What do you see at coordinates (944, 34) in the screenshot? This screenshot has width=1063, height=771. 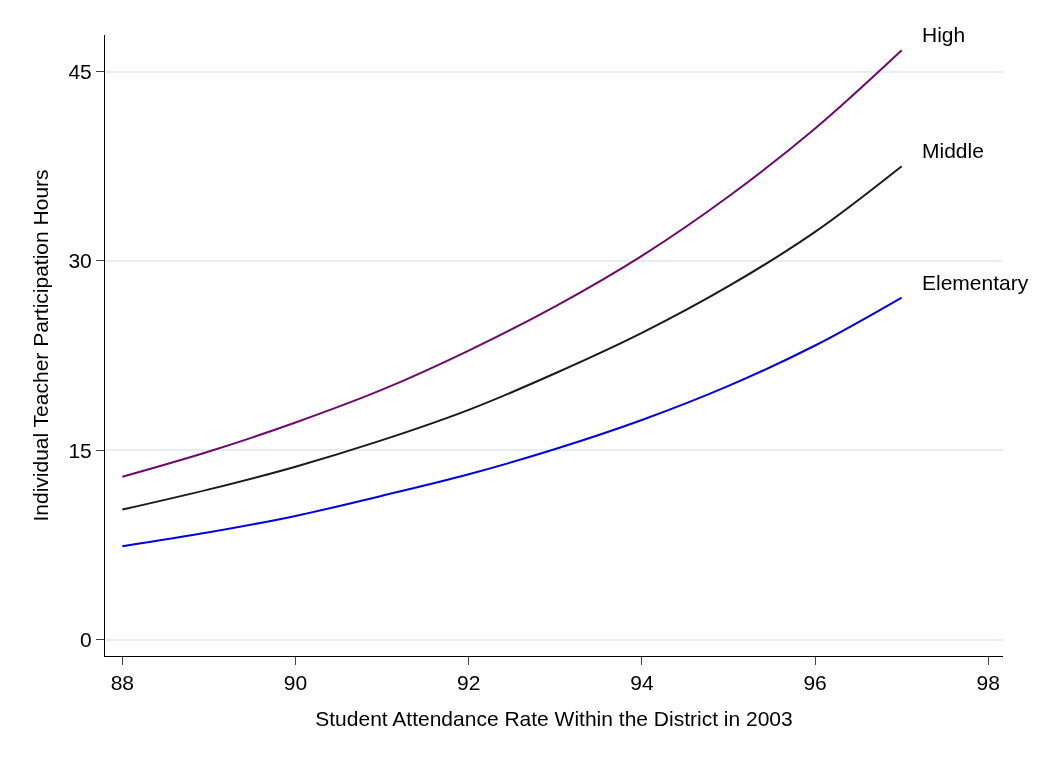 I see `series-label: High` at bounding box center [944, 34].